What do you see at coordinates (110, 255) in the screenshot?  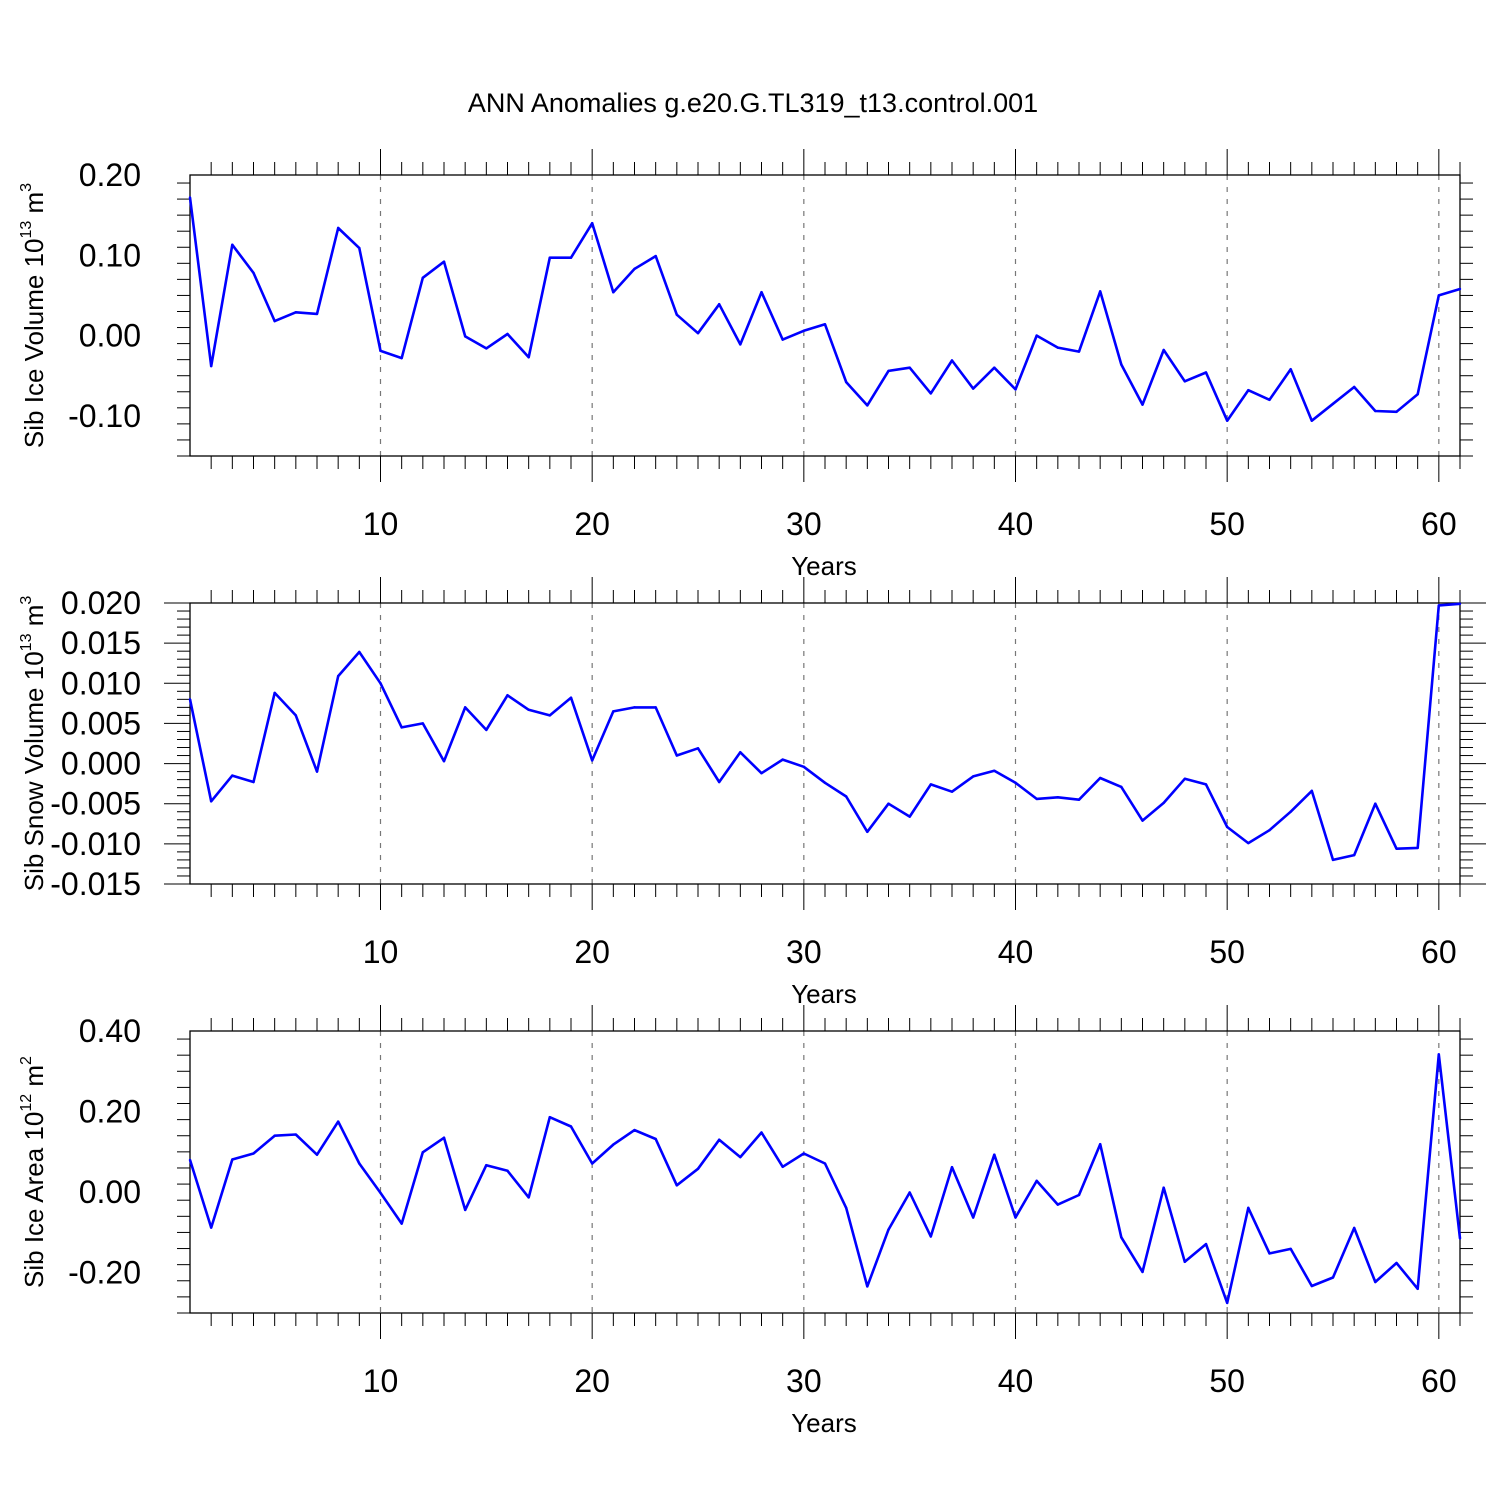 I see `y-tick-label: 0.10` at bounding box center [110, 255].